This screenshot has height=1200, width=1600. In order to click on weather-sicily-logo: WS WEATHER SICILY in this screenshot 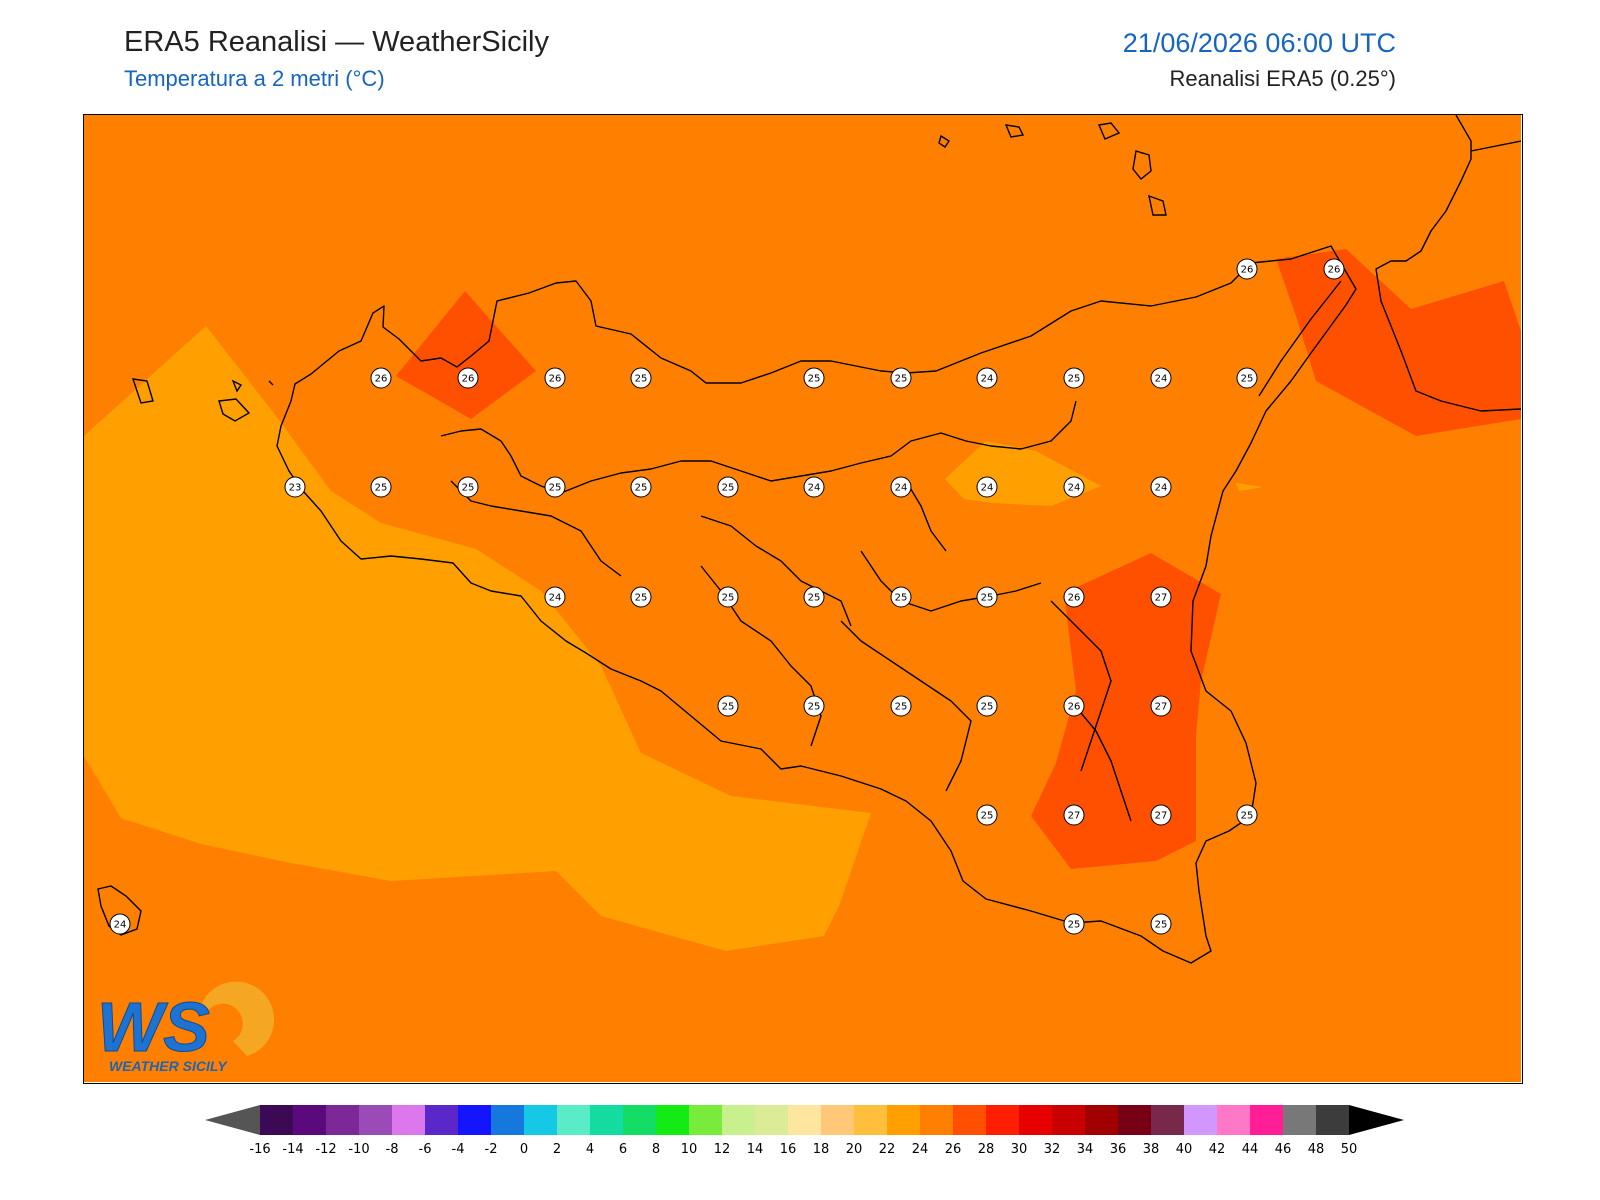, I will do `click(186, 1027)`.